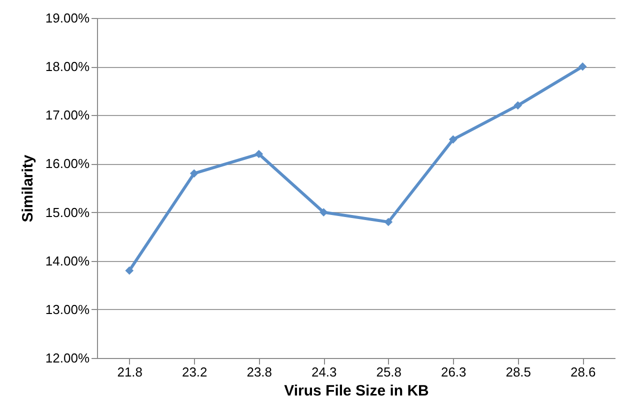 The image size is (625, 410). Describe the element at coordinates (259, 372) in the screenshot. I see `x-tick-label: 23.8` at that location.